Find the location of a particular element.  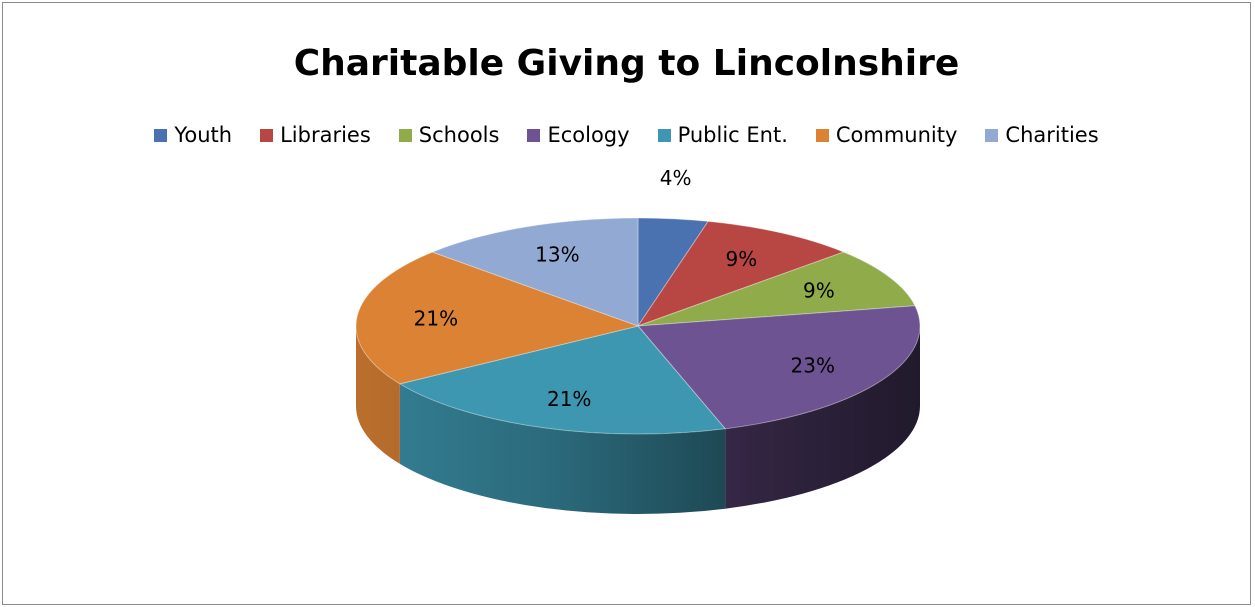

pie-labels: 4% 9% 9% 23% 21% 21% 13% is located at coordinates (624, 288).